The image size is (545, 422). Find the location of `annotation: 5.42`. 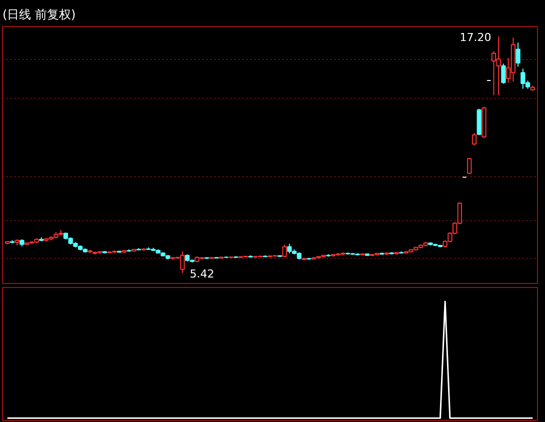

annotation: 5.42 is located at coordinates (202, 274).